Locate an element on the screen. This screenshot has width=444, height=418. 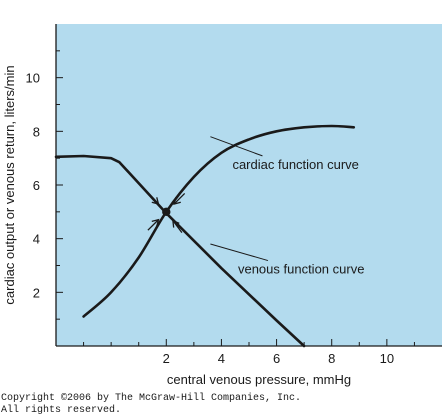
arrow-from-lower-right is located at coordinates (177, 226).